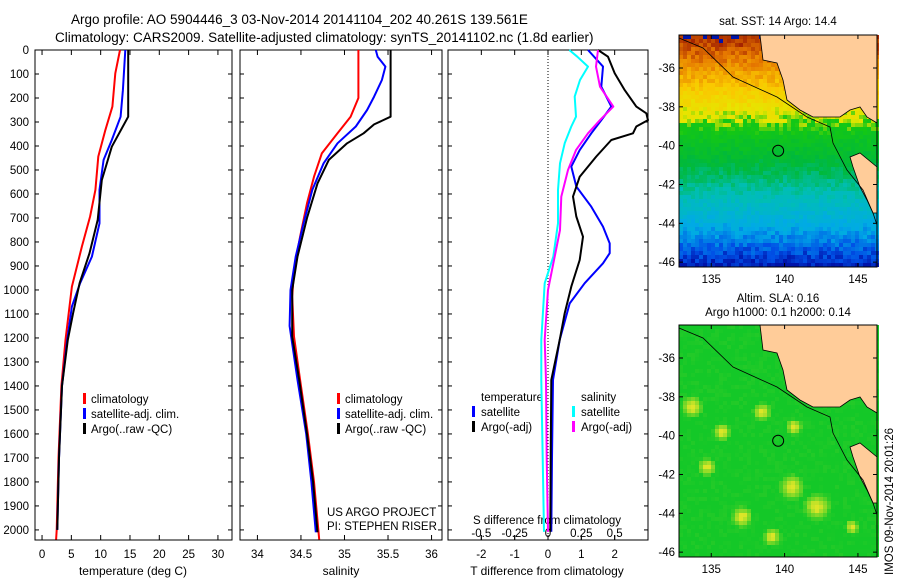  Describe the element at coordinates (666, 224) in the screenshot. I see `lat-tick-label: -44` at that location.